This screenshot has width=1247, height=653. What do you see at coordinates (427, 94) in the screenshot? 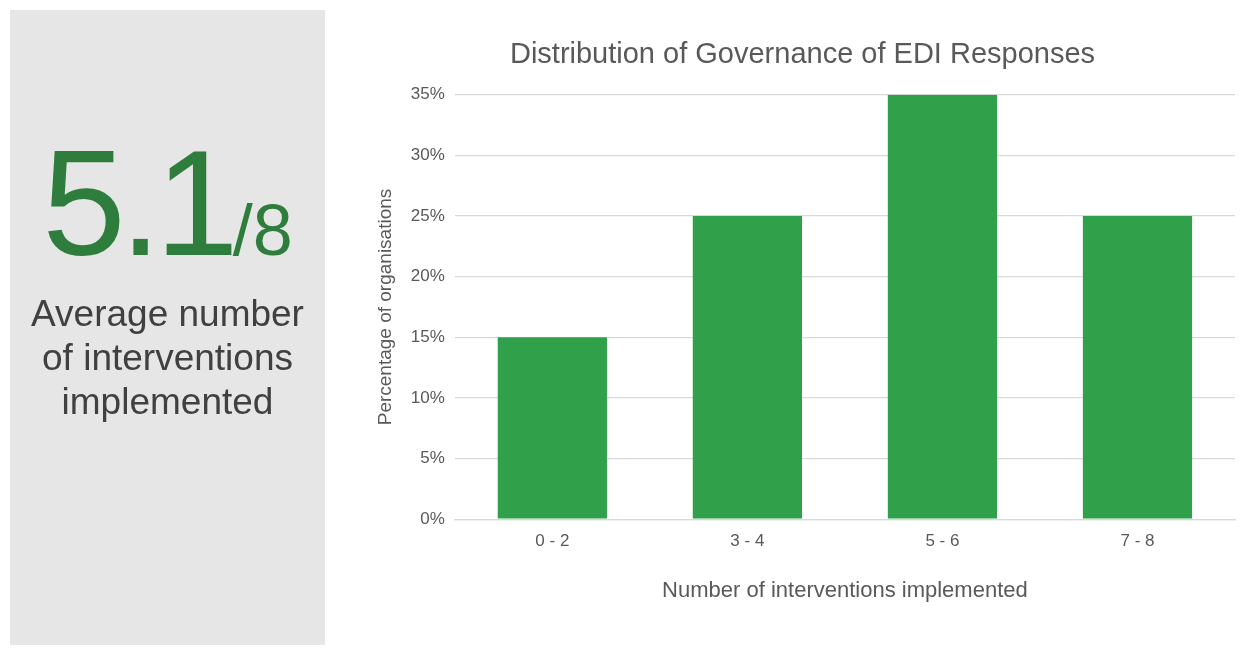
I see `y-tick-label: 35%` at bounding box center [427, 94].